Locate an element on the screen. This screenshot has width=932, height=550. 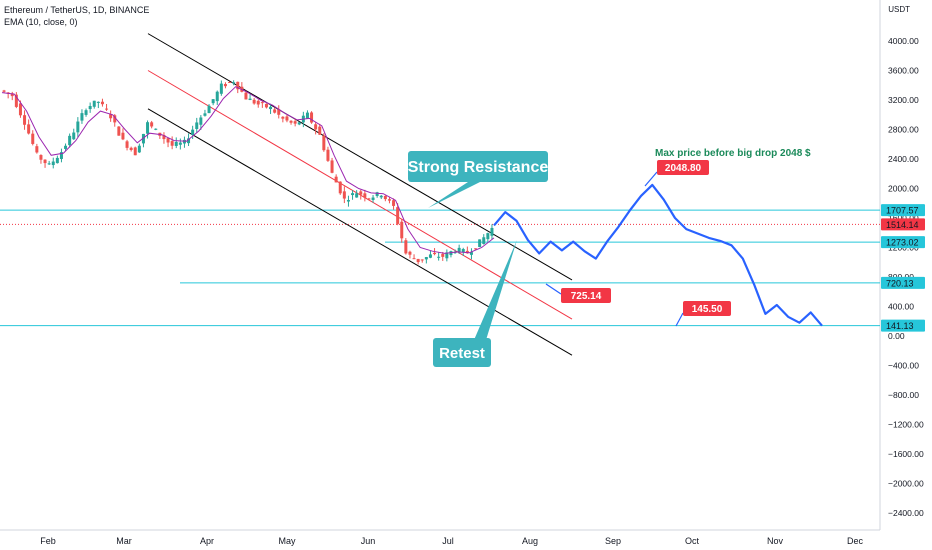
y-tick-label: −400.00 is located at coordinates (903, 366).